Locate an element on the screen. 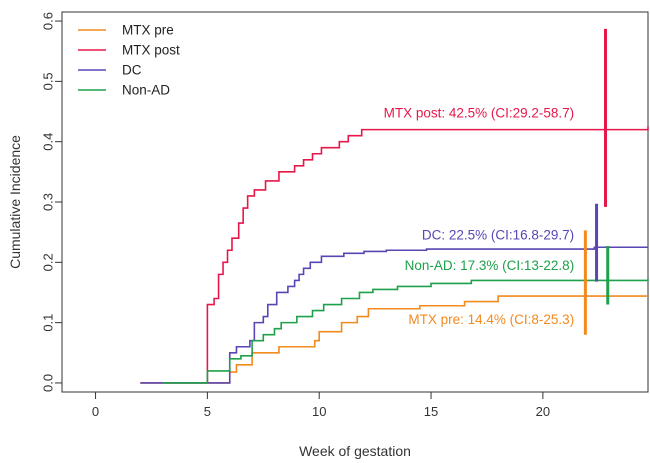 The width and height of the screenshot is (650, 463). y-tick-label: 0.1 is located at coordinates (48, 323).